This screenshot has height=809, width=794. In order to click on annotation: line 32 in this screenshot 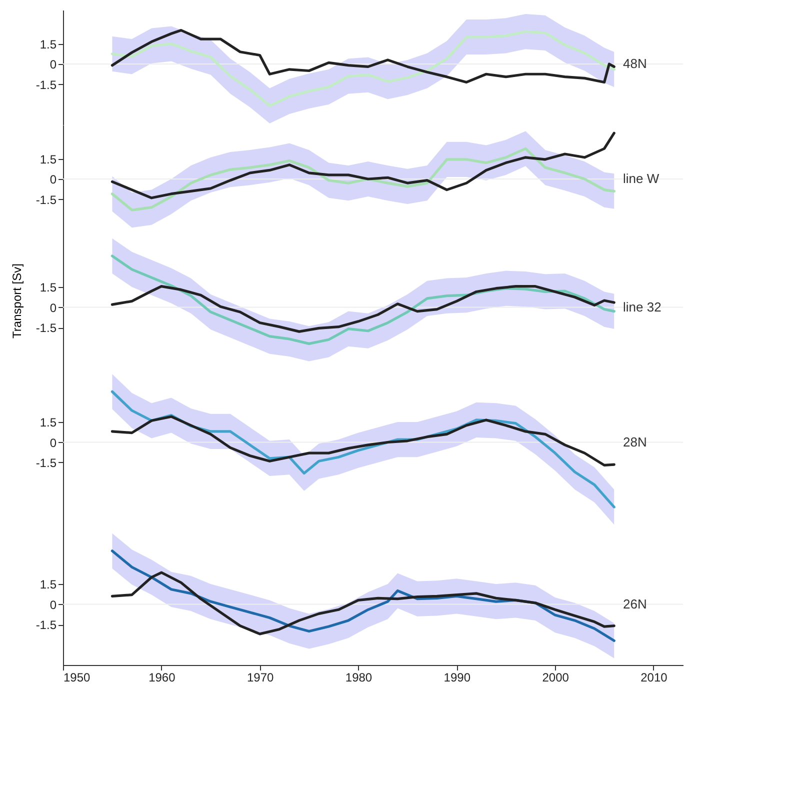, I will do `click(642, 306)`.